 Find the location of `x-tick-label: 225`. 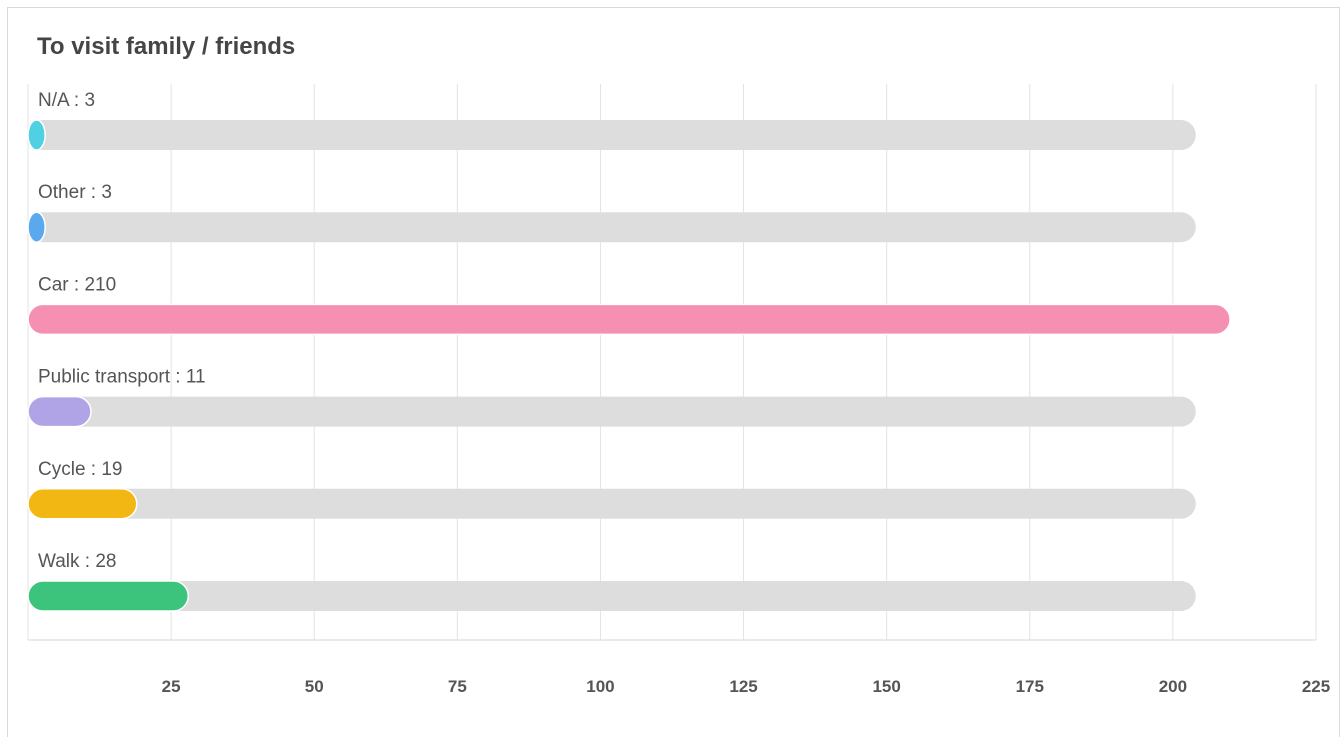

x-tick-label: 225 is located at coordinates (1316, 686).